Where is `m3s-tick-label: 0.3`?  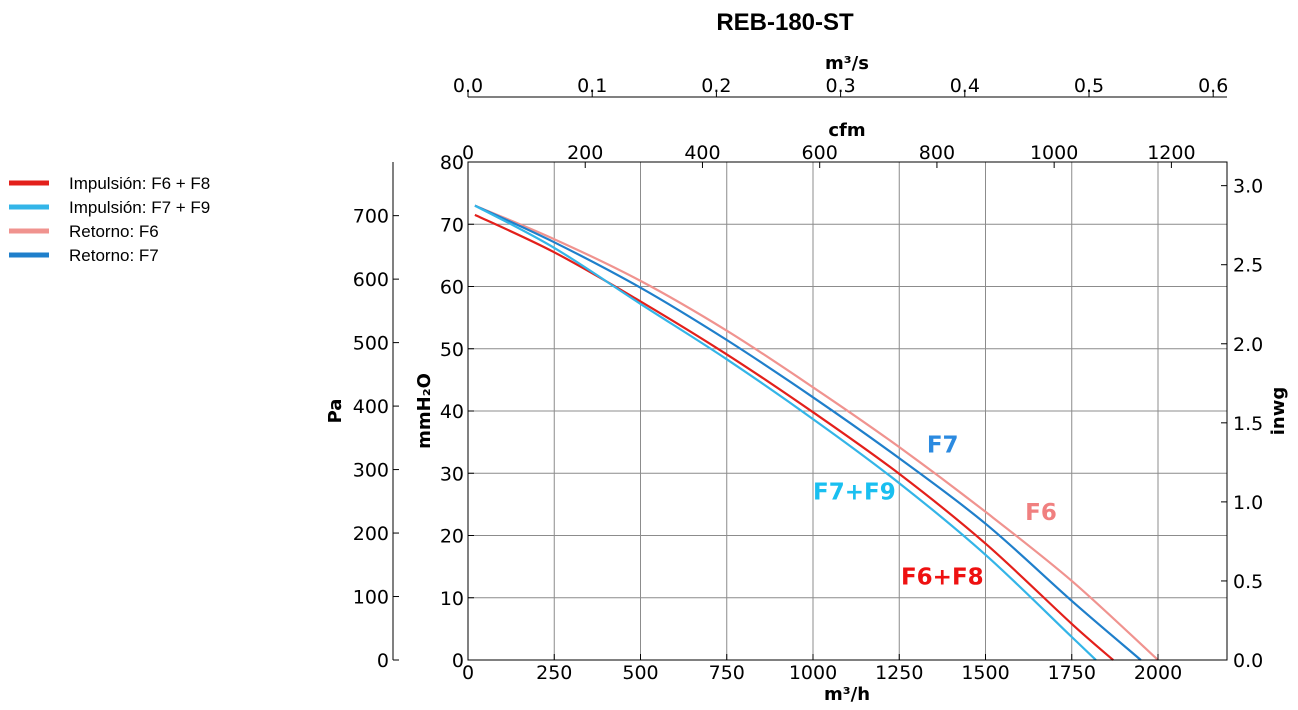 m3s-tick-label: 0.3 is located at coordinates (840, 86).